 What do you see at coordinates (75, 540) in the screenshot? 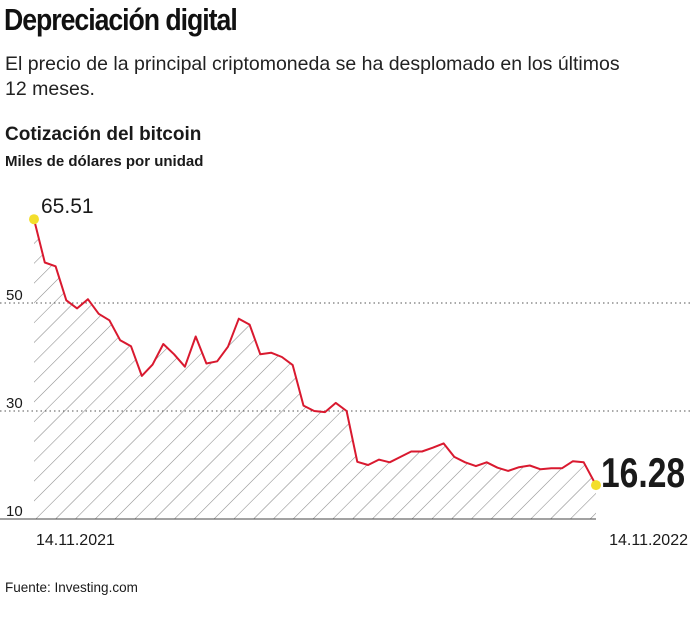
I see `x-tick-label-start: 14.11.2021` at bounding box center [75, 540].